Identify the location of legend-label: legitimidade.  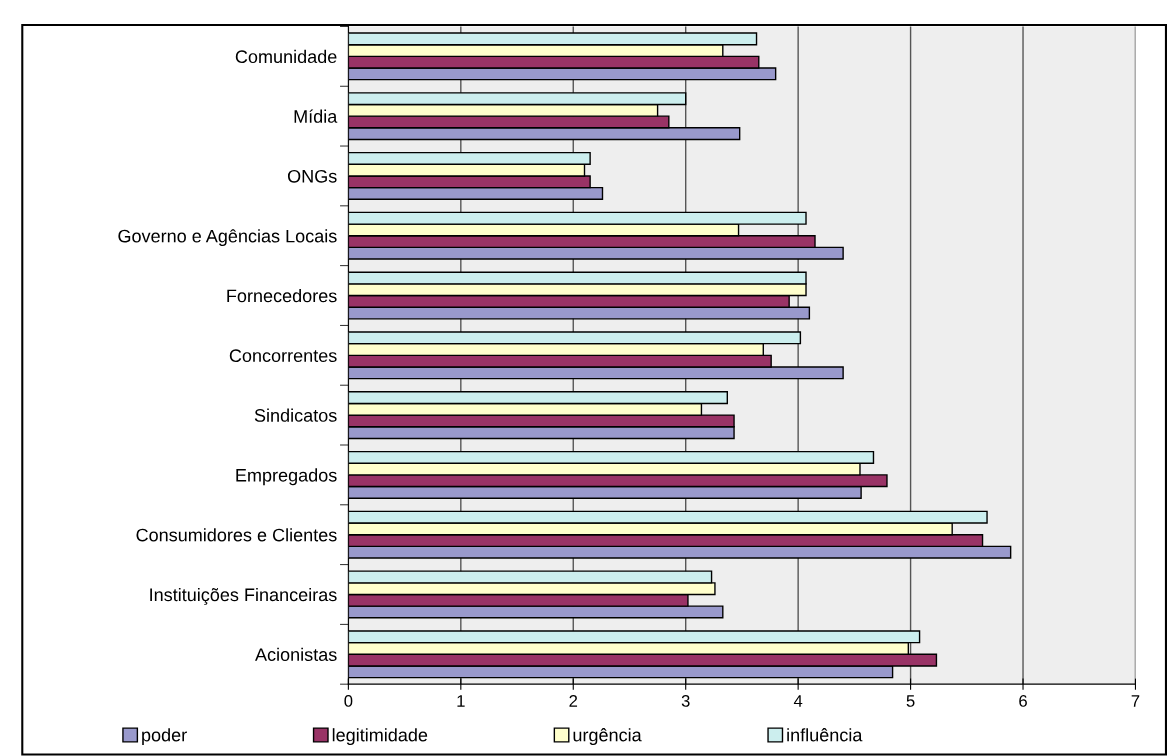
(380, 736).